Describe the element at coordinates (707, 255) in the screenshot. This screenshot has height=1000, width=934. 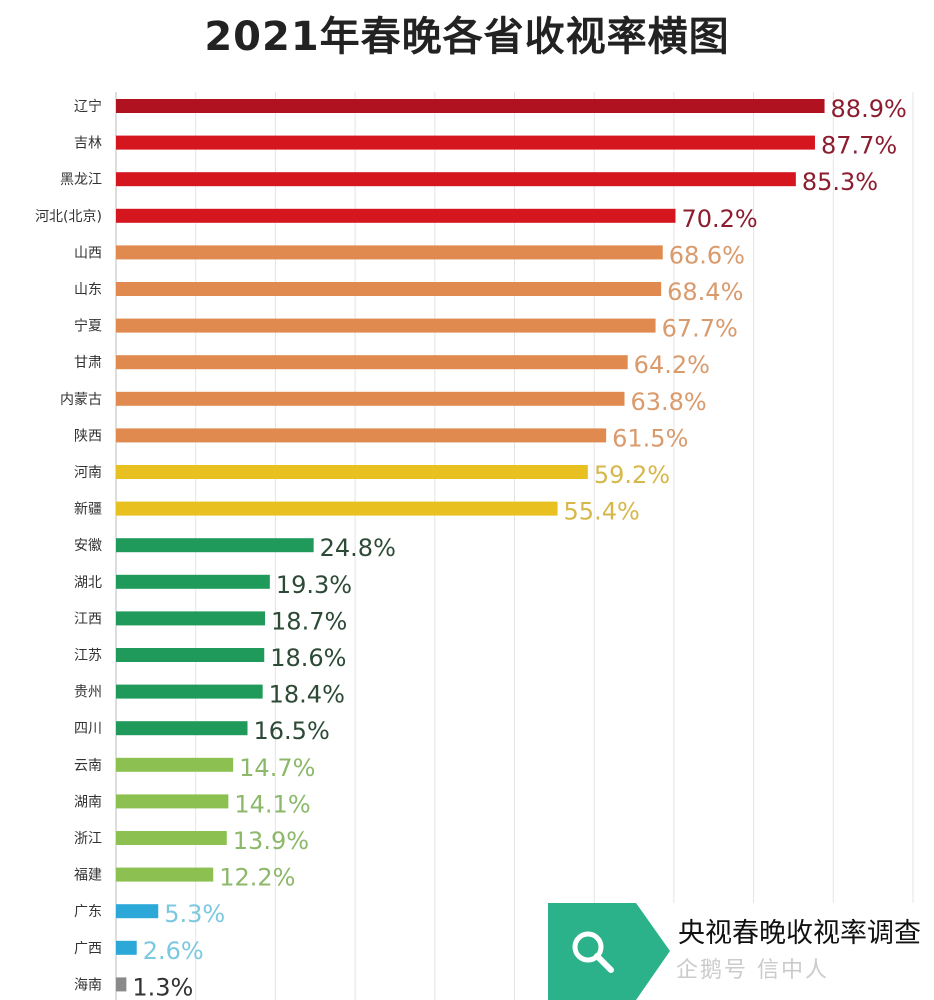
I see `value-label: 68.6%` at that location.